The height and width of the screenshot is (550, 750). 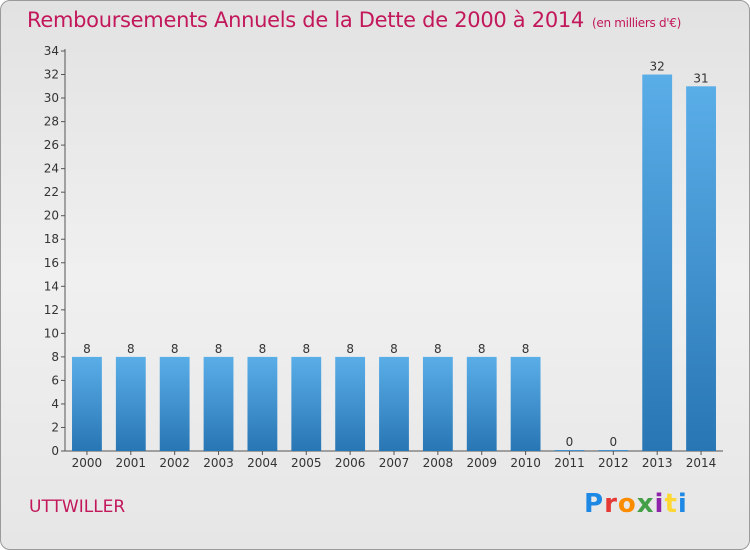 I want to click on y-tick-label: 0, so click(x=55, y=451).